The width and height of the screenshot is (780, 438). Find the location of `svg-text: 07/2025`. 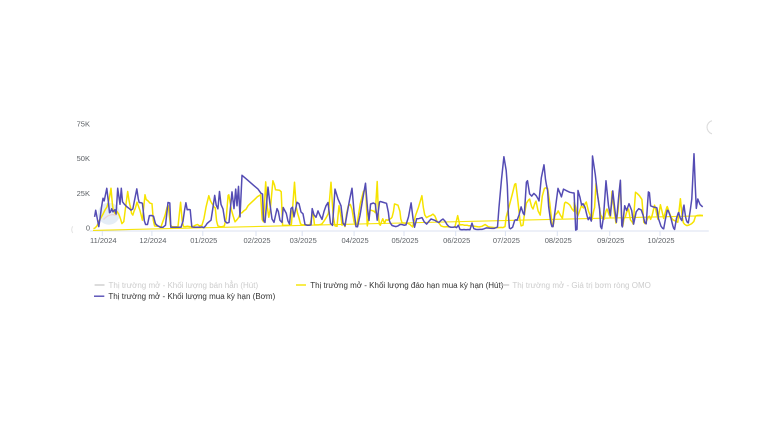

svg-text: 07/2025 is located at coordinates (506, 240).